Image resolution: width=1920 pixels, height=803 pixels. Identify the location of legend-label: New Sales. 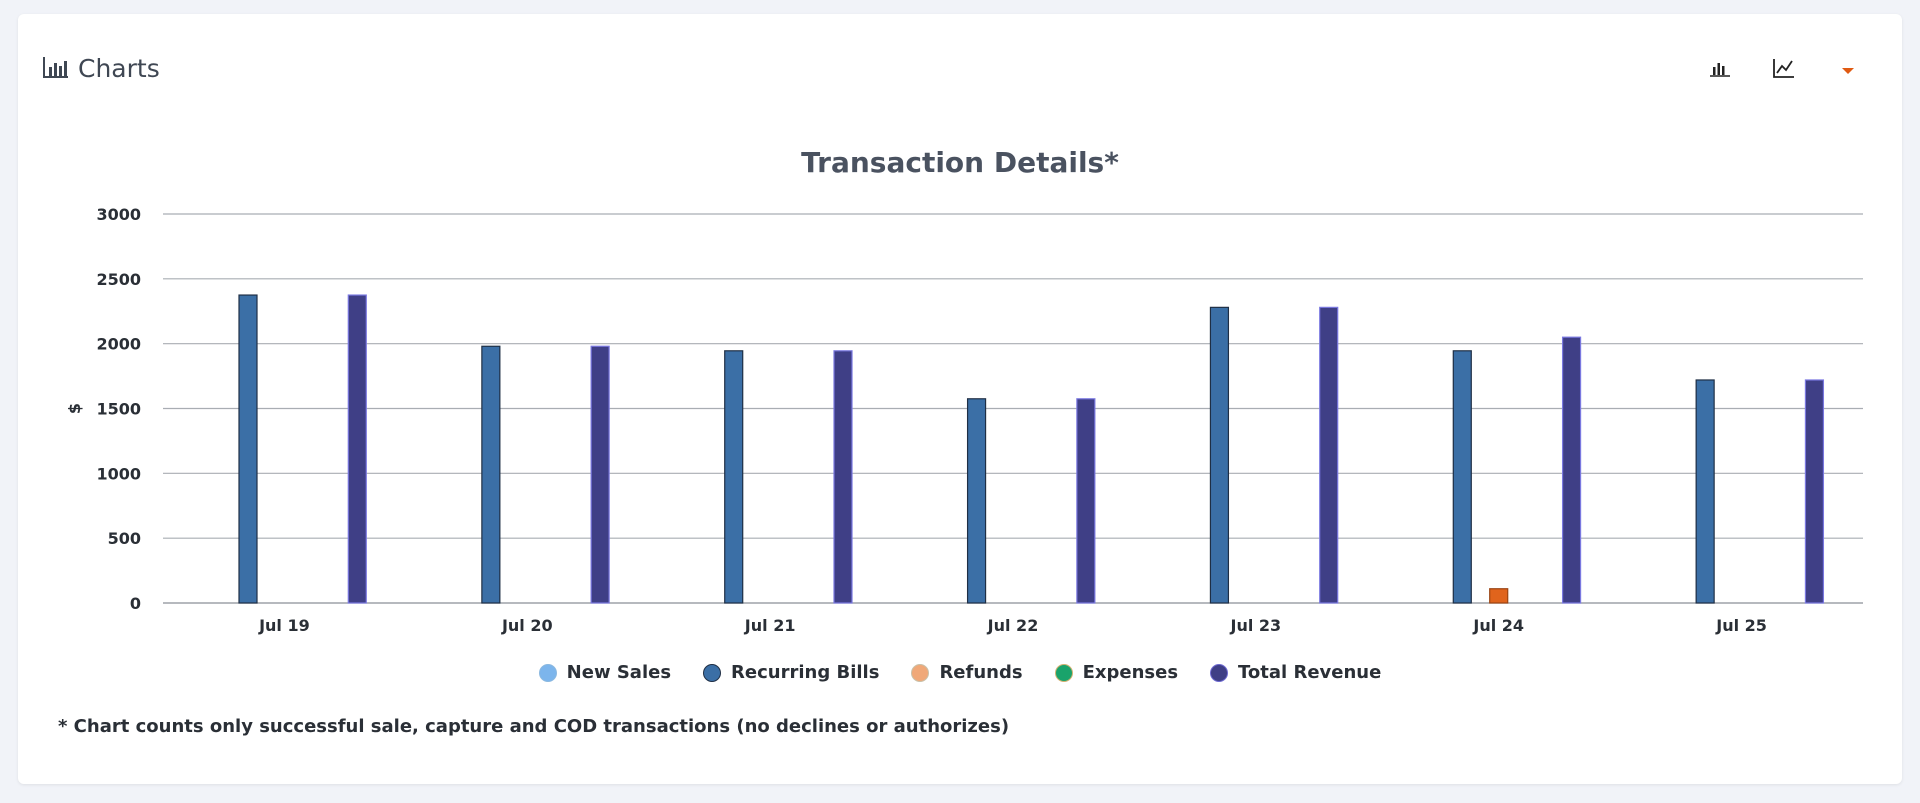
(619, 672).